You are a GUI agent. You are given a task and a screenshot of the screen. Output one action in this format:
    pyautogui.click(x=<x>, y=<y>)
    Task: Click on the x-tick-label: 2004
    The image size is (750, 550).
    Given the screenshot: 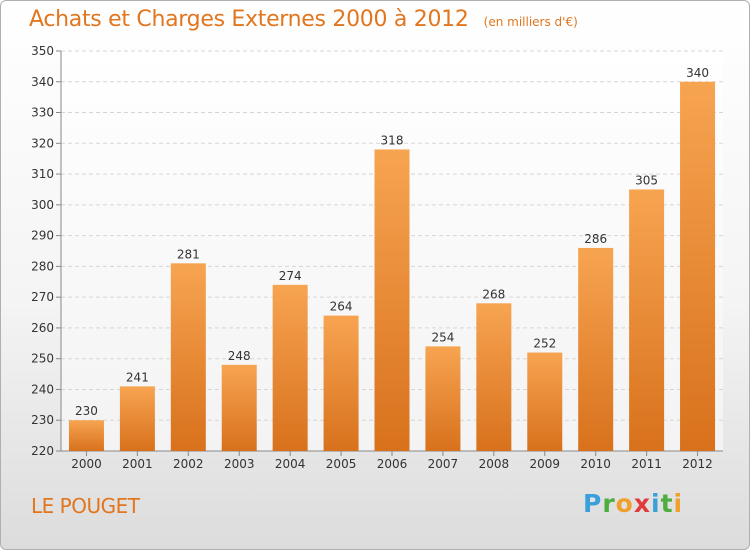 What is the action you would take?
    pyautogui.click(x=290, y=464)
    